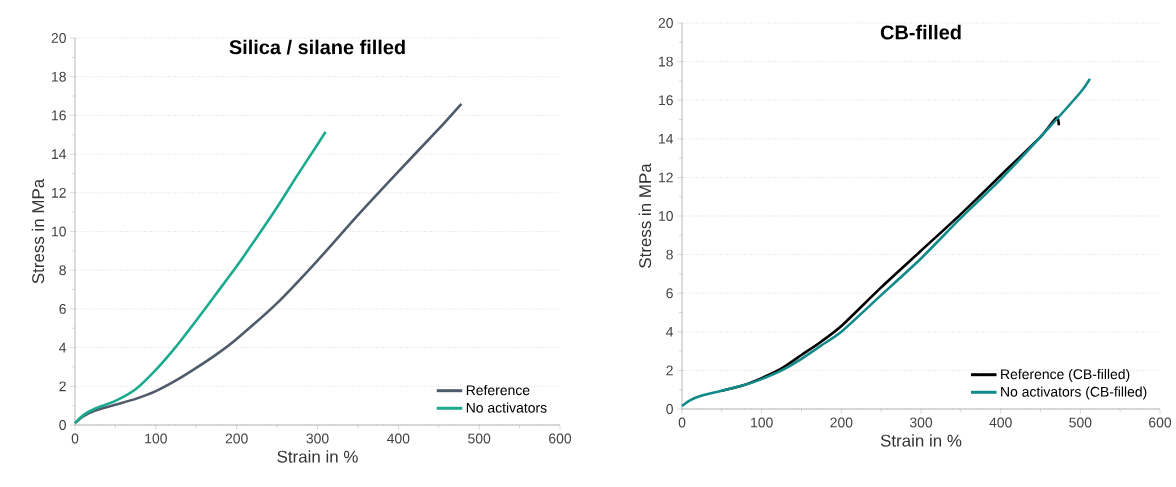 This screenshot has height=487, width=1176. What do you see at coordinates (669, 409) in the screenshot?
I see `y-tick-label: 0` at bounding box center [669, 409].